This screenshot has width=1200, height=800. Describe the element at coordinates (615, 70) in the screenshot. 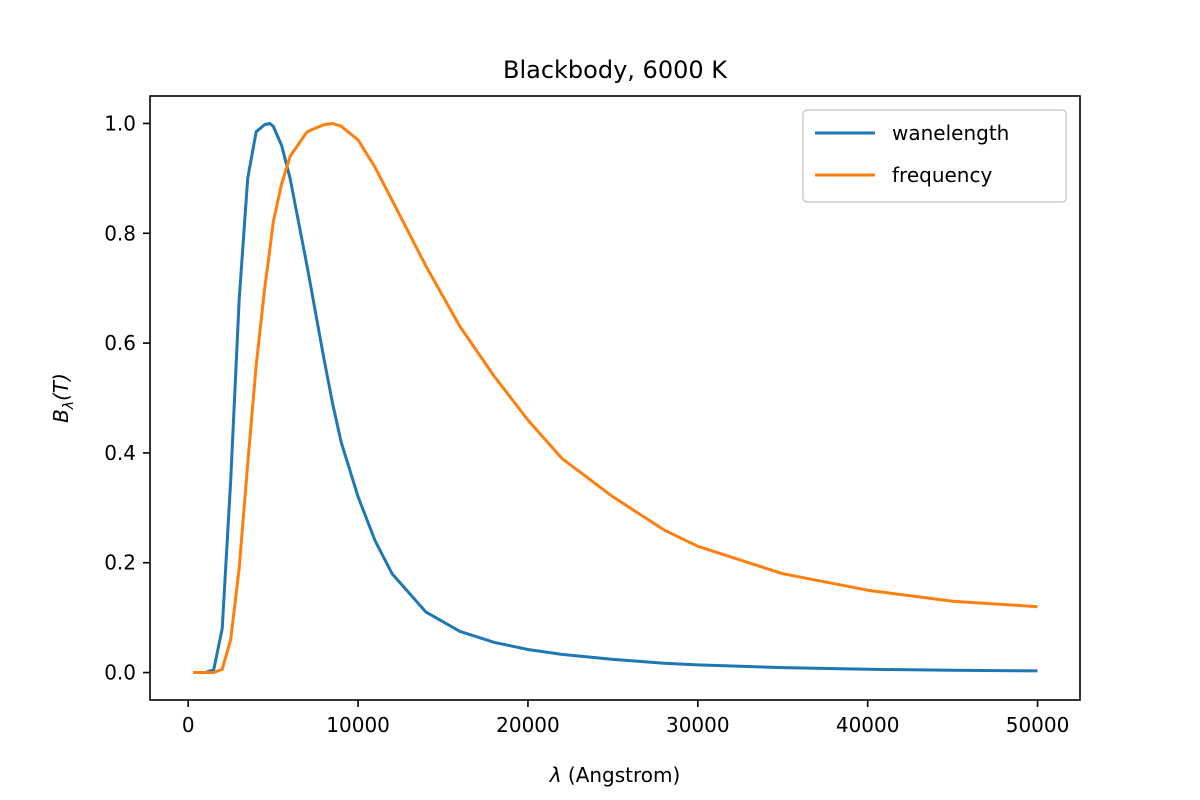

I see `chart-title: Blackbody, 6000 K` at that location.